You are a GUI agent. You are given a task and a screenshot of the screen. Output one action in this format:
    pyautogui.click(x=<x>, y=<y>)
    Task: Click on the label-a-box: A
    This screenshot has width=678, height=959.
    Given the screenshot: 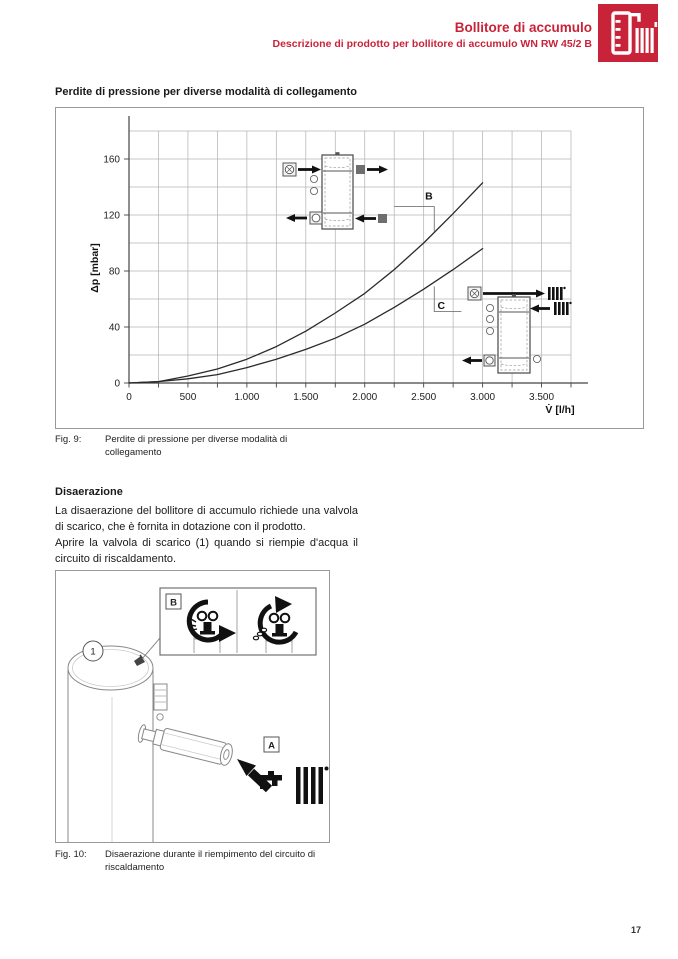 What is the action you would take?
    pyautogui.click(x=271, y=744)
    